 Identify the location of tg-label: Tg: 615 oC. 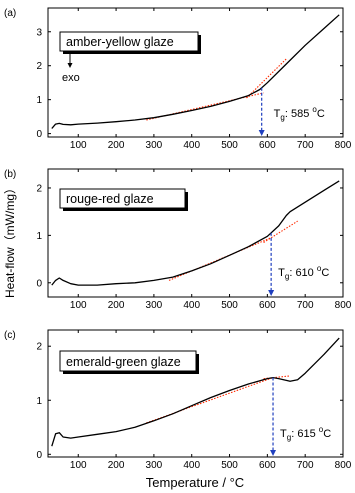
(305, 433).